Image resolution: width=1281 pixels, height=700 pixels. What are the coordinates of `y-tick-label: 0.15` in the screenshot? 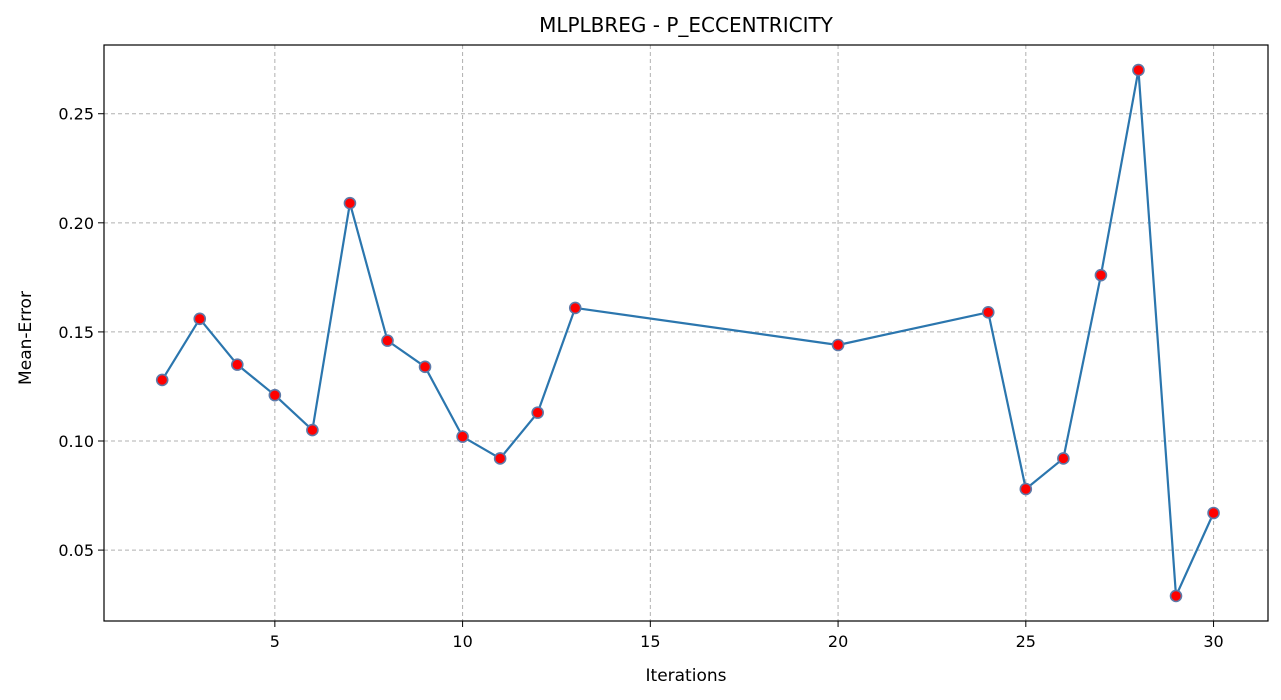 It's located at (76, 332).